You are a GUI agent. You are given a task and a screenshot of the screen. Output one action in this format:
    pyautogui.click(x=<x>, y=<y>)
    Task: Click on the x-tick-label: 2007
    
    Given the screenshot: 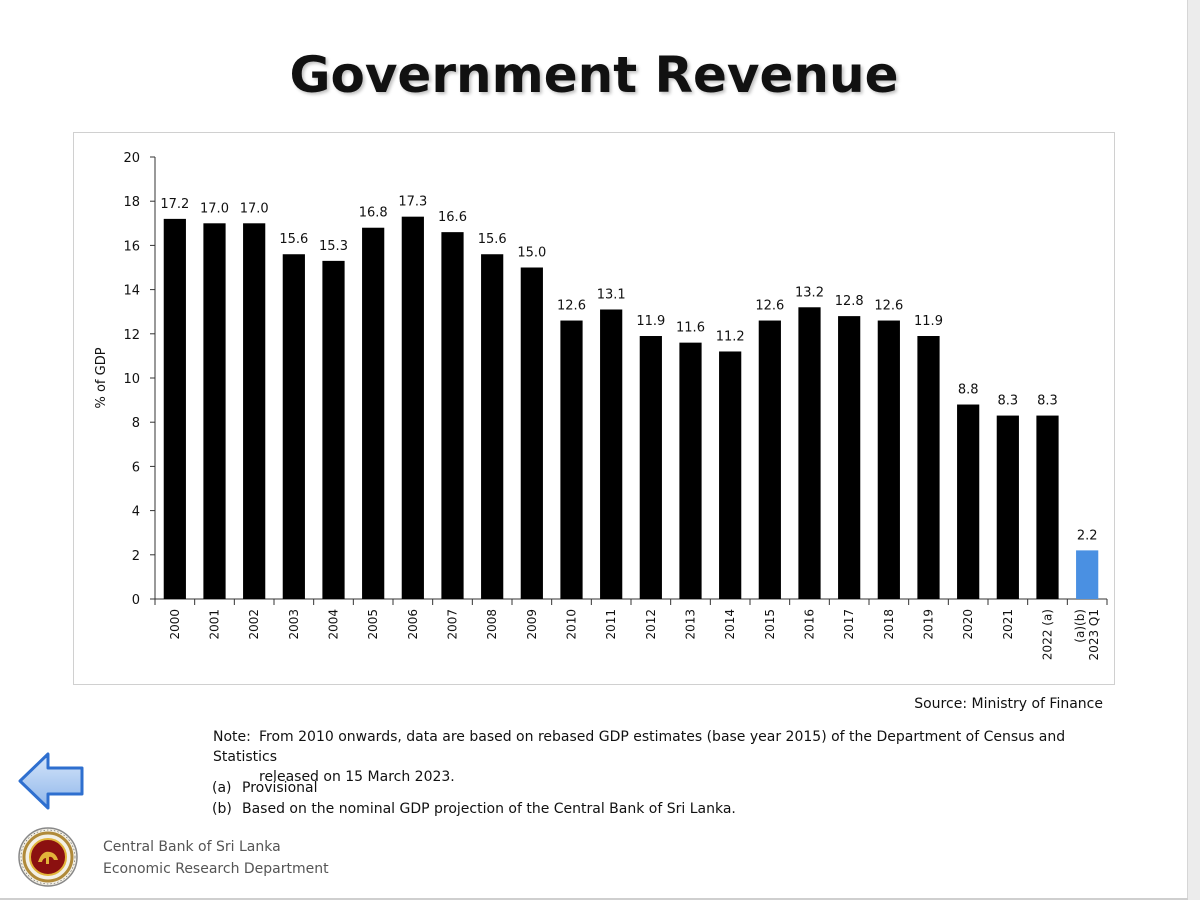 What is the action you would take?
    pyautogui.click(x=453, y=624)
    